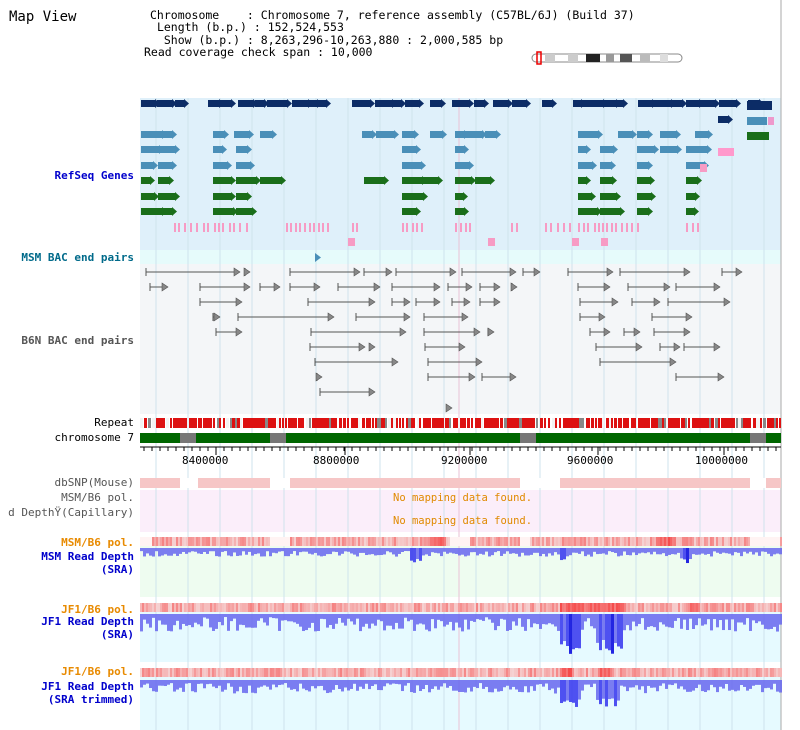 Image resolution: width=800 pixels, height=730 pixels. What do you see at coordinates (87, 686) in the screenshot?
I see `jf1-trimmed-depth-label: JF1 Read Depth` at bounding box center [87, 686].